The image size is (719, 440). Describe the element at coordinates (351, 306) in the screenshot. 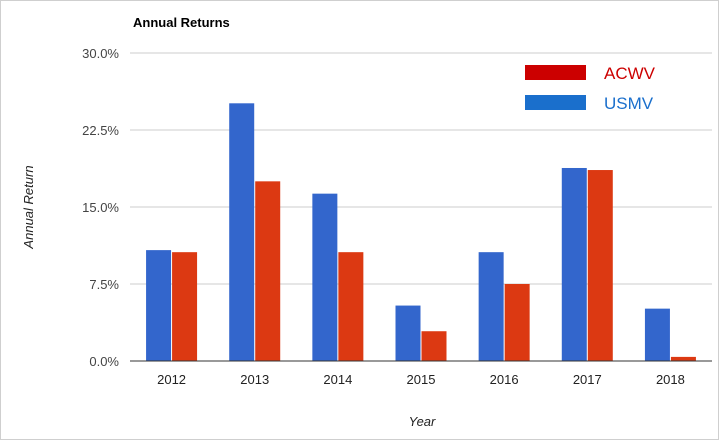

I see `bar-acwv-2014` at that location.